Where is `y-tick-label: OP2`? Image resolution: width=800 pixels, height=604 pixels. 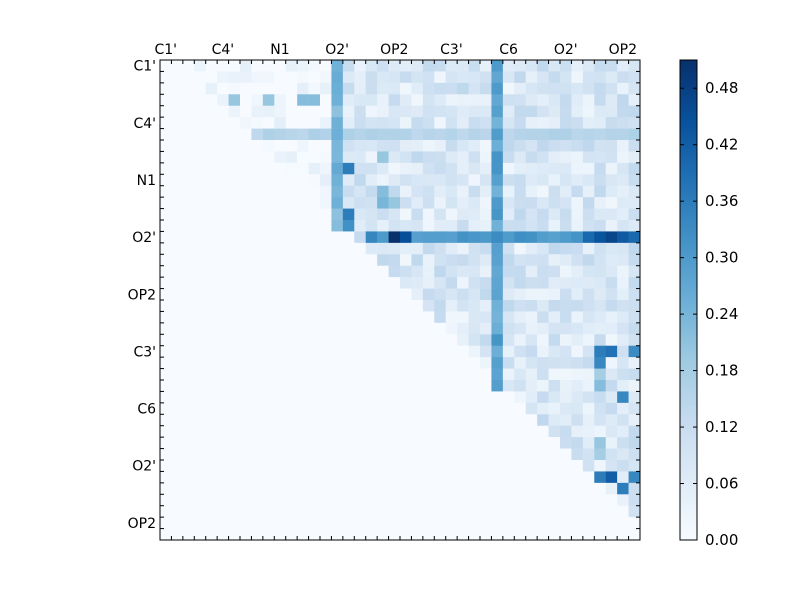 y-tick-label: OP2 is located at coordinates (142, 295).